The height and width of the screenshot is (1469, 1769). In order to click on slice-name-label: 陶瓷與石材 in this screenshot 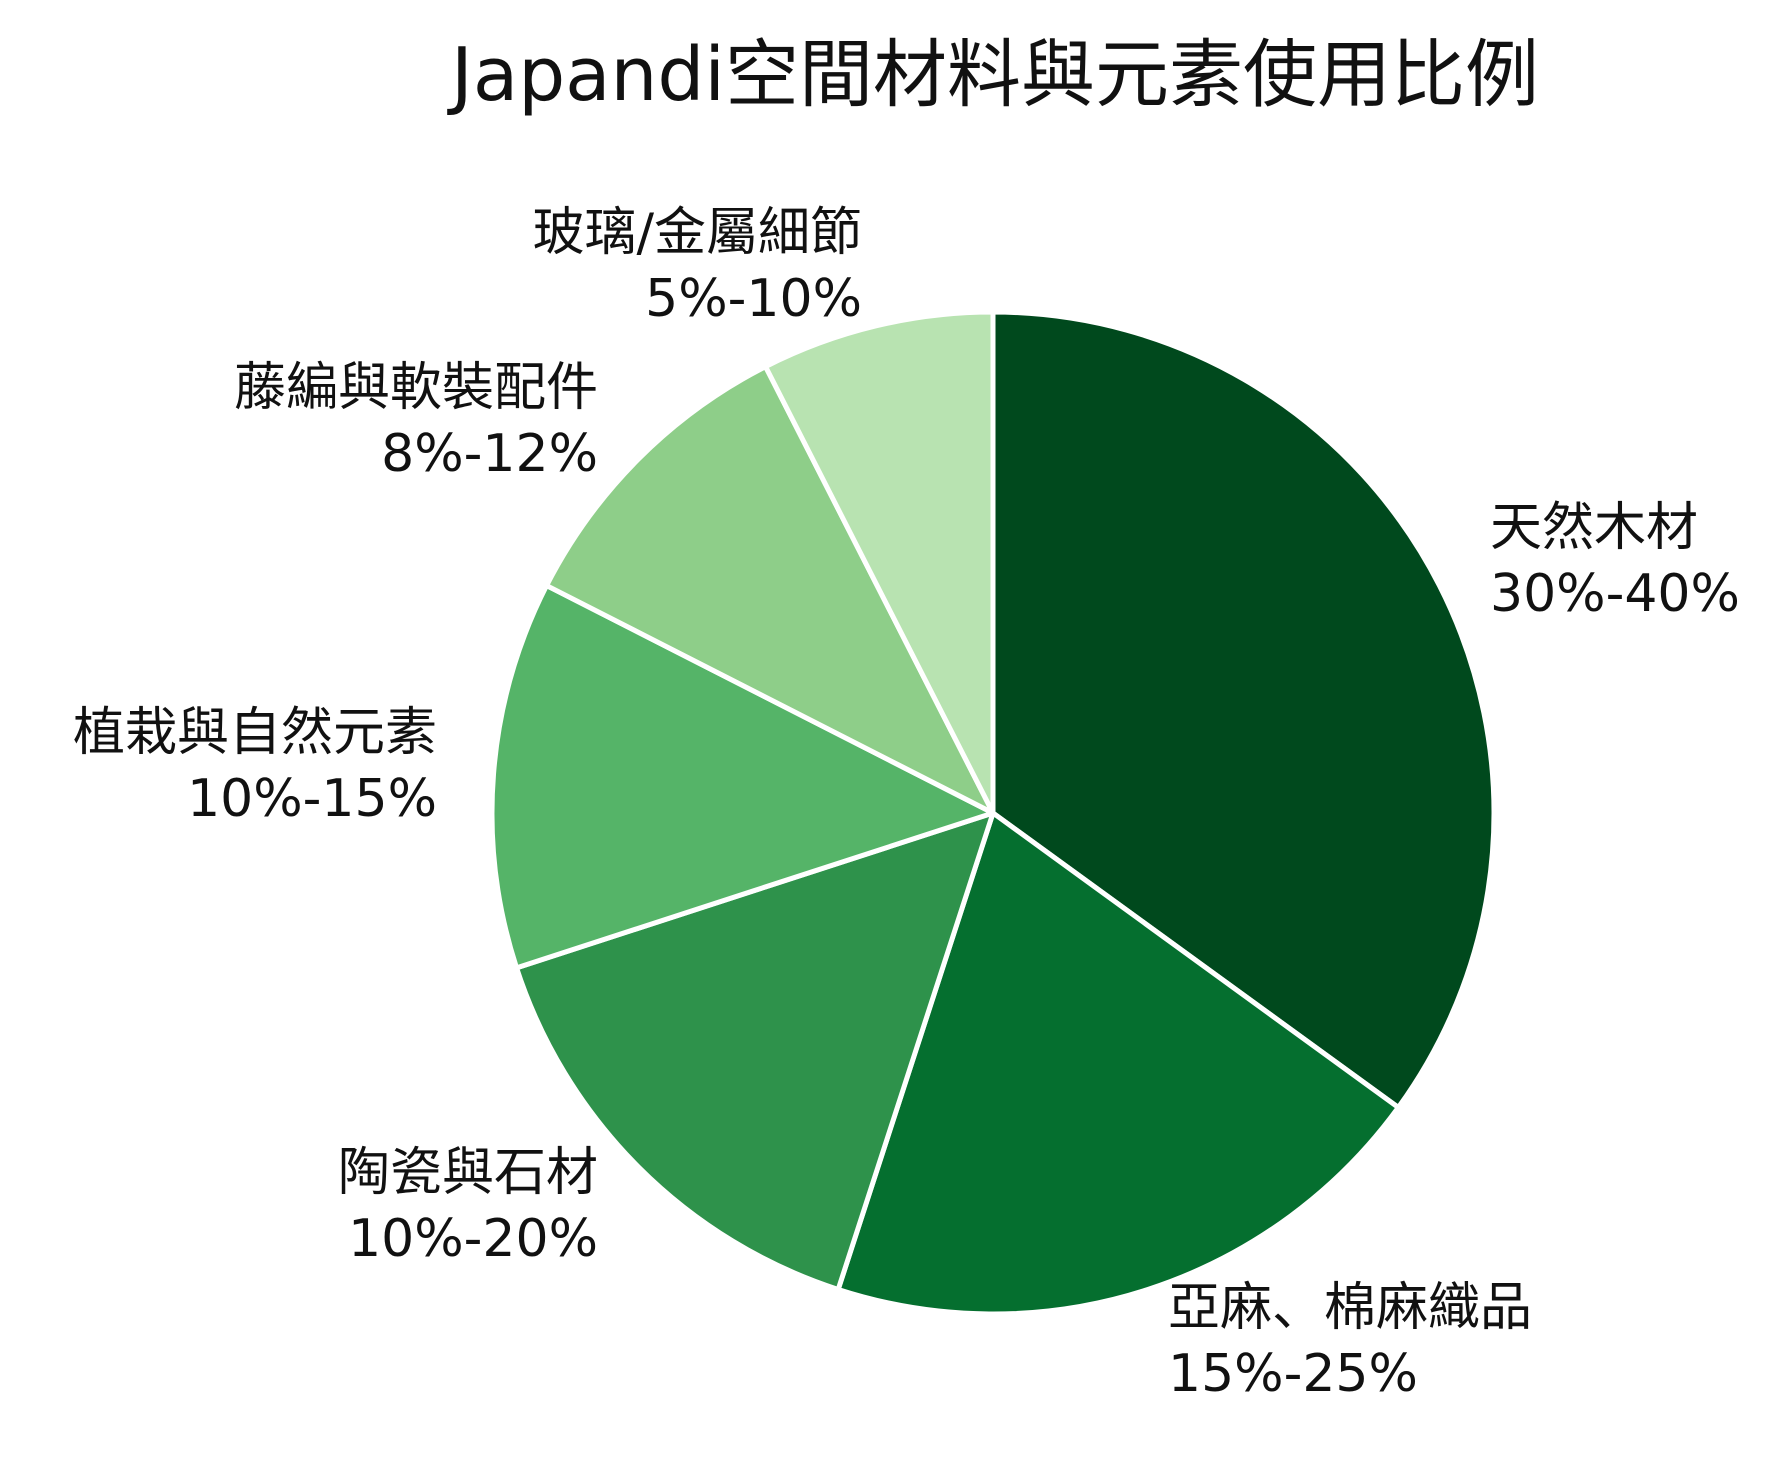, I will do `click(468, 1173)`.